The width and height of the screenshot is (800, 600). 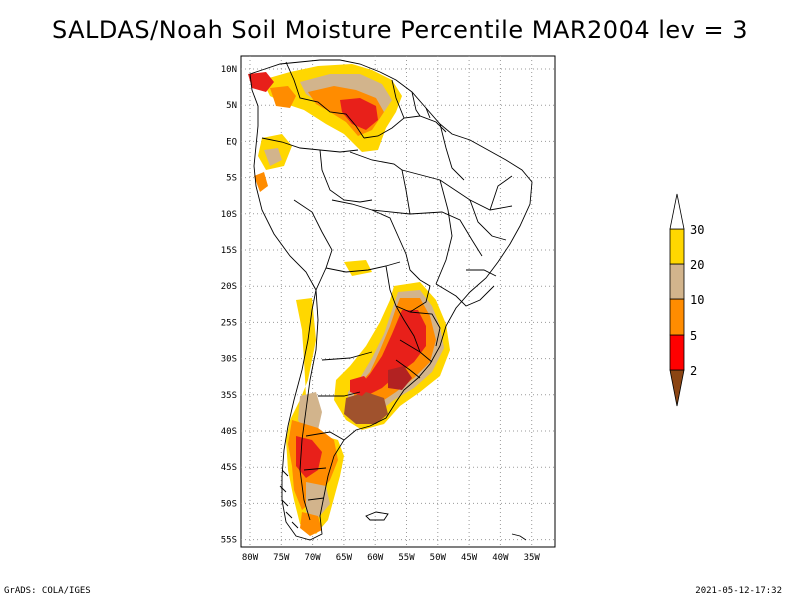 I want to click on lat-tick-label: 35S, so click(x=229, y=396).